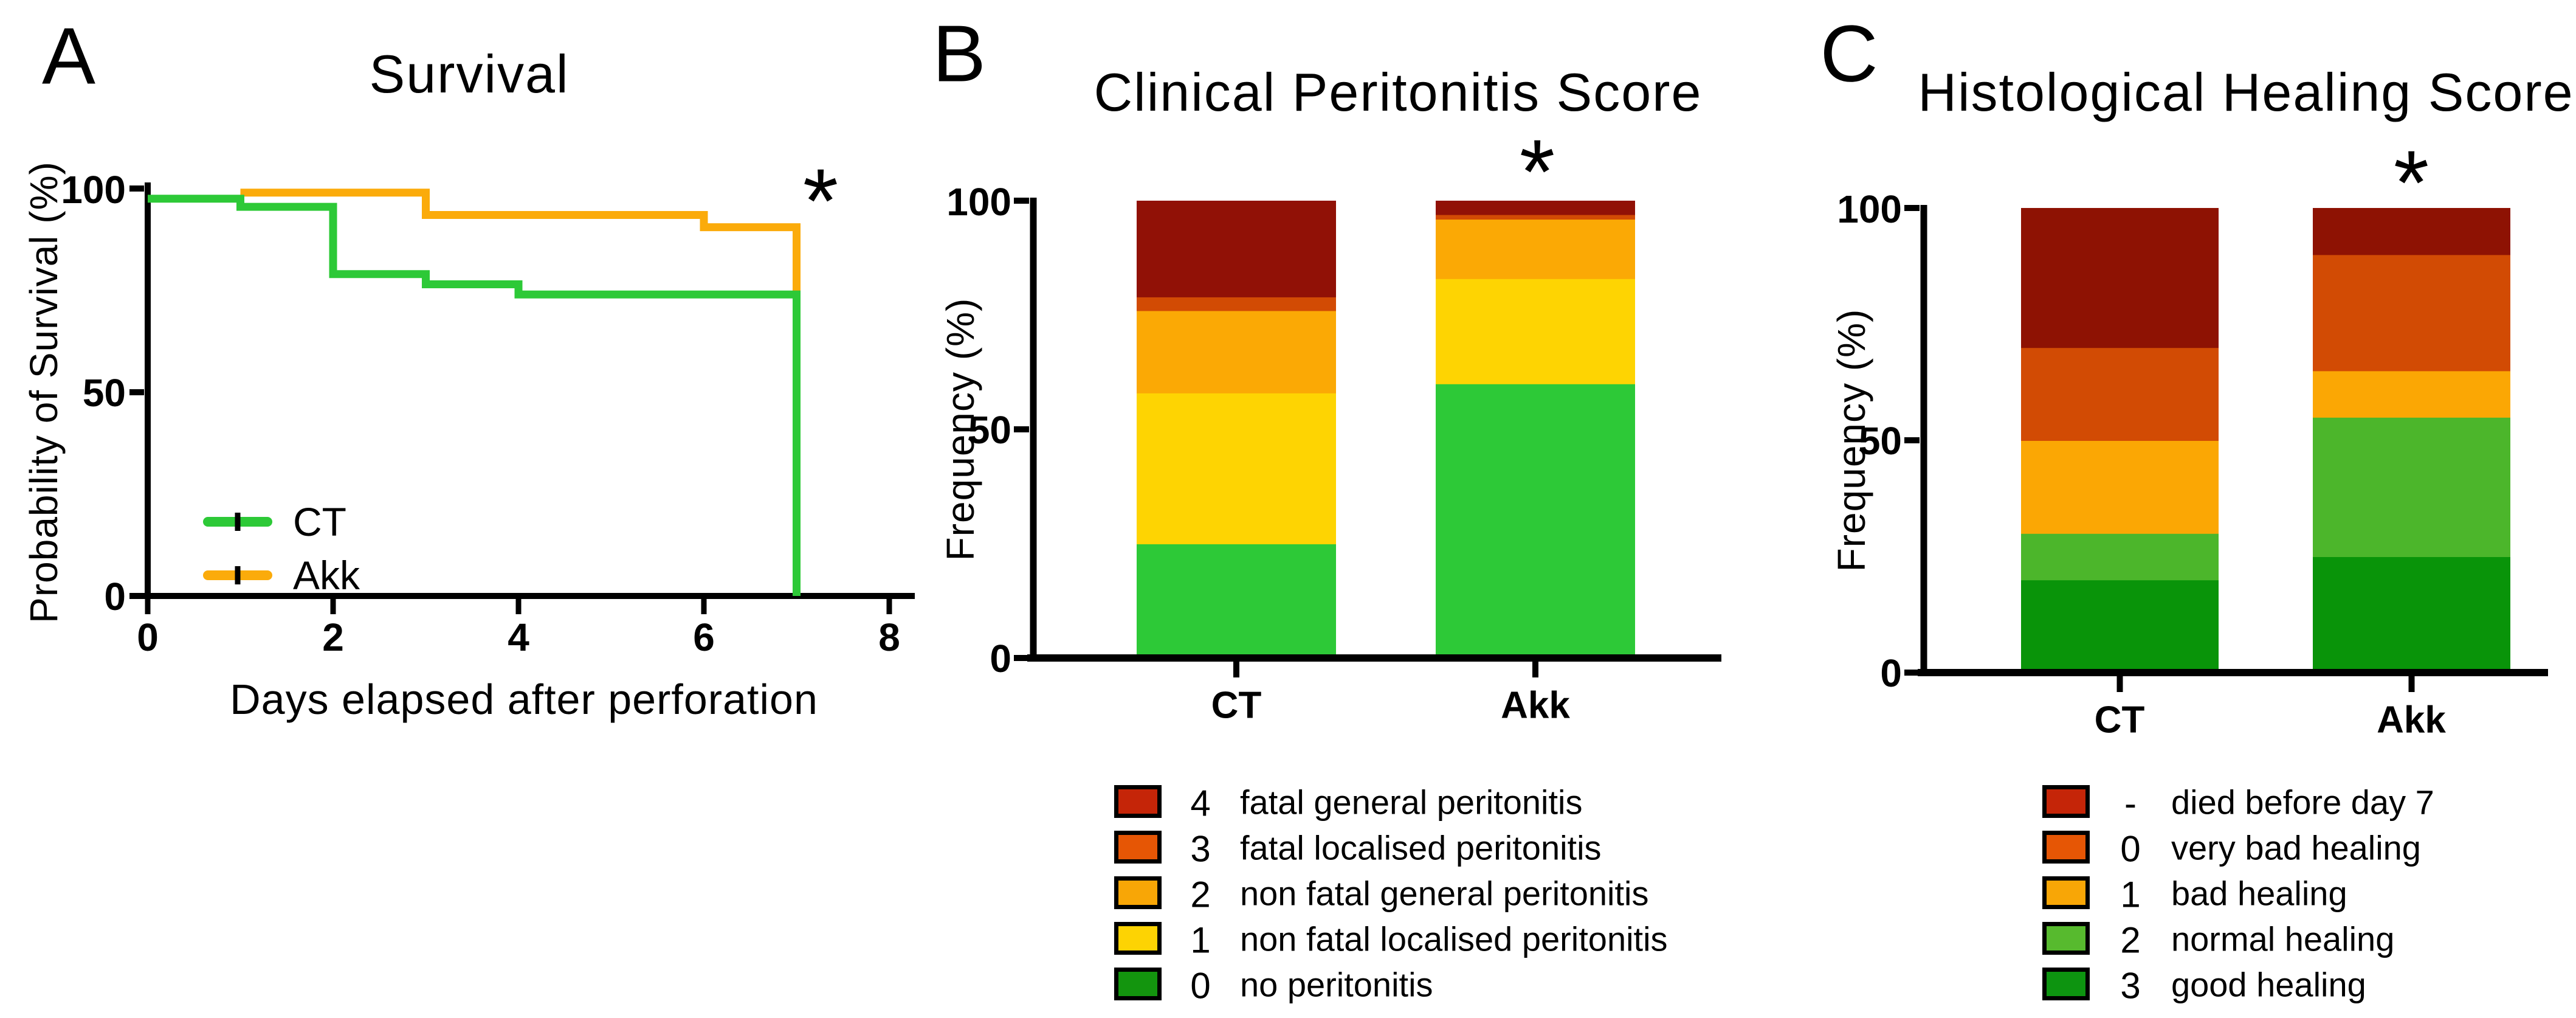 This screenshot has width=2576, height=1018. What do you see at coordinates (2066, 893) in the screenshot?
I see `legend-swatch-bad` at bounding box center [2066, 893].